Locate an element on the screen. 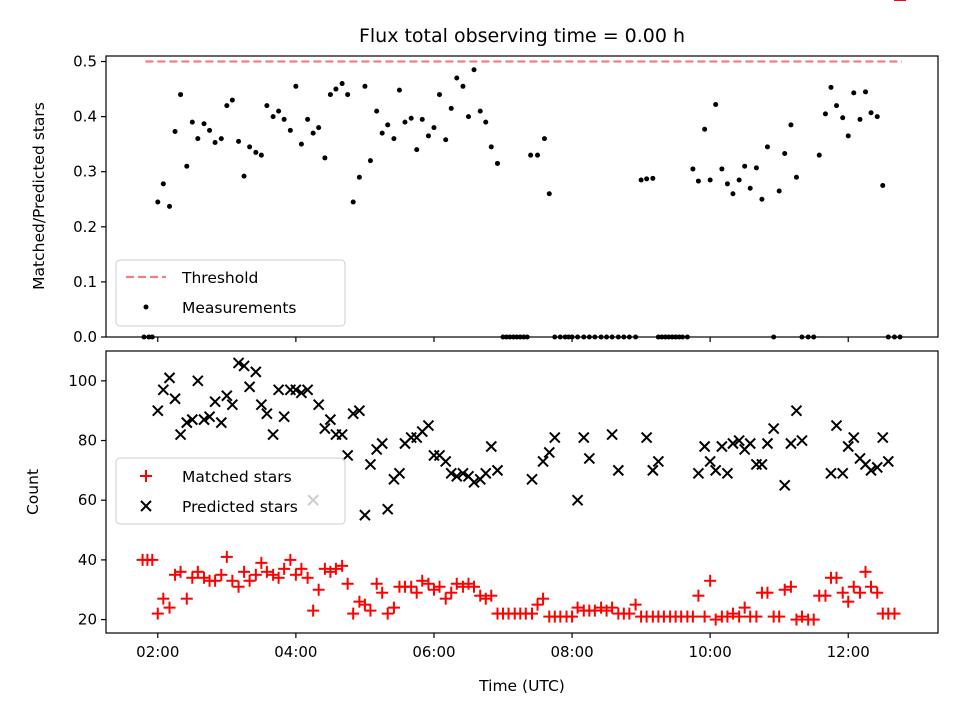  legend-measurements-label: Measurements is located at coordinates (239, 308).